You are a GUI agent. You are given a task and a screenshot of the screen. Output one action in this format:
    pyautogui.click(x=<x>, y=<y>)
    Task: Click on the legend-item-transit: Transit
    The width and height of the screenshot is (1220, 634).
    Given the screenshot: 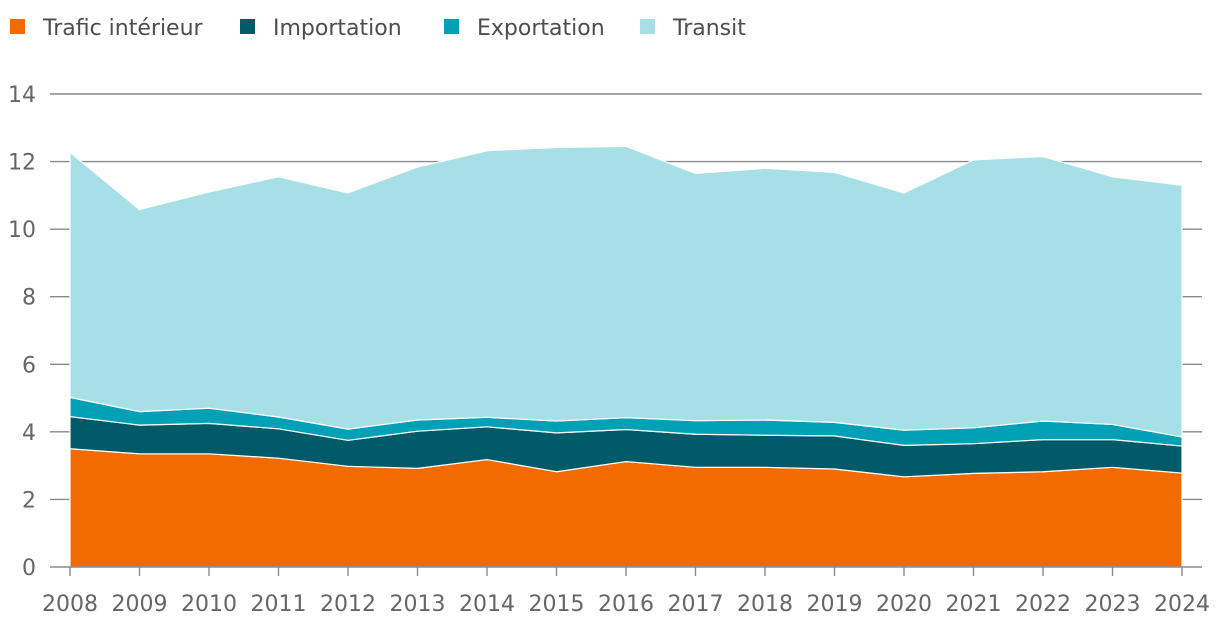 What is the action you would take?
    pyautogui.click(x=693, y=28)
    